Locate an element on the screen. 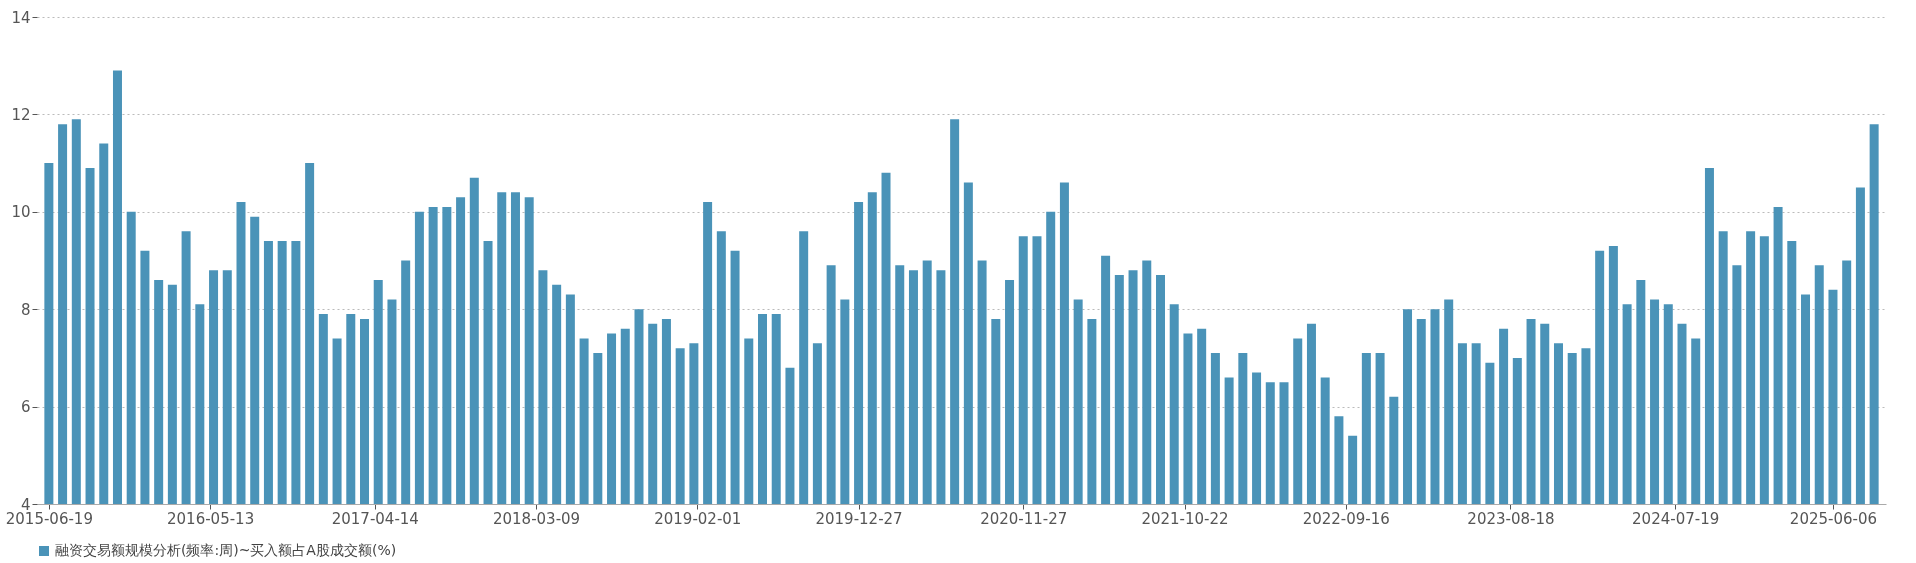 The image size is (1916, 563). x-tick-label: 2017-04-14 is located at coordinates (375, 518).